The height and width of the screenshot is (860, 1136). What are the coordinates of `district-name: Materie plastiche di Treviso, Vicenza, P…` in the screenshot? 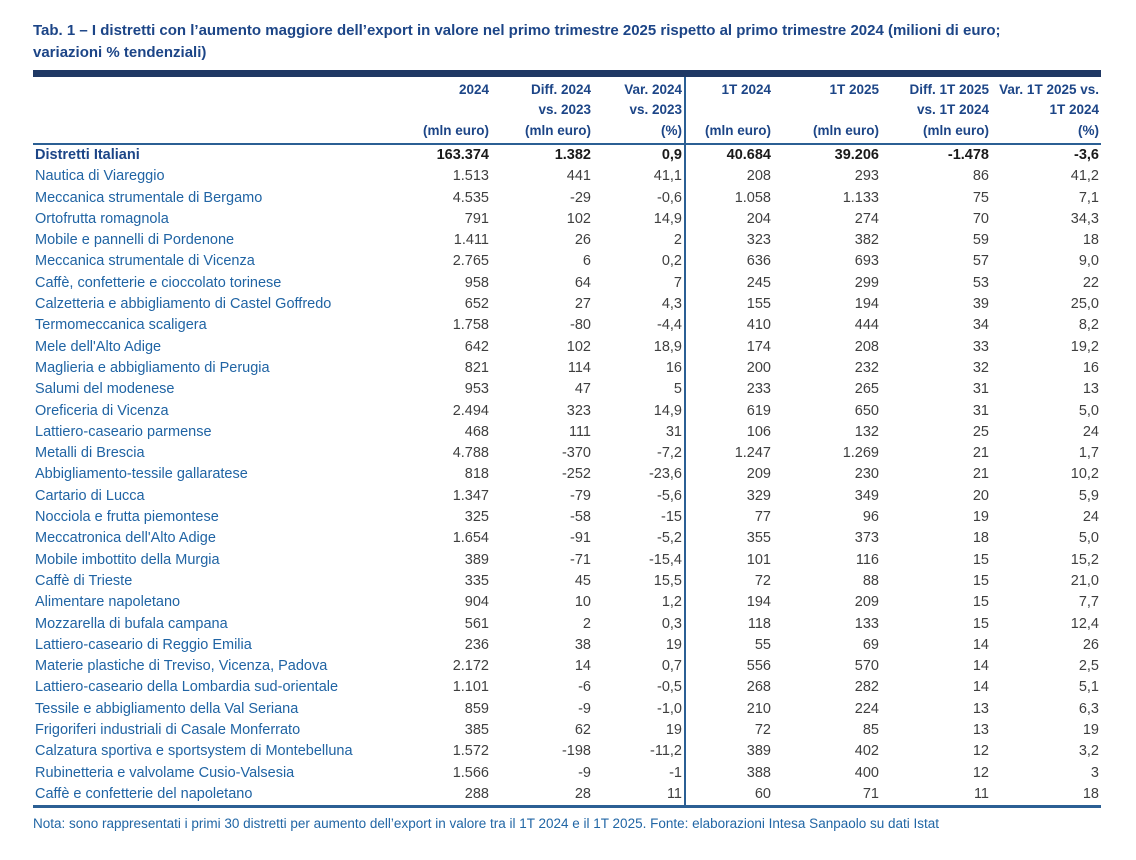 It's located at (181, 666).